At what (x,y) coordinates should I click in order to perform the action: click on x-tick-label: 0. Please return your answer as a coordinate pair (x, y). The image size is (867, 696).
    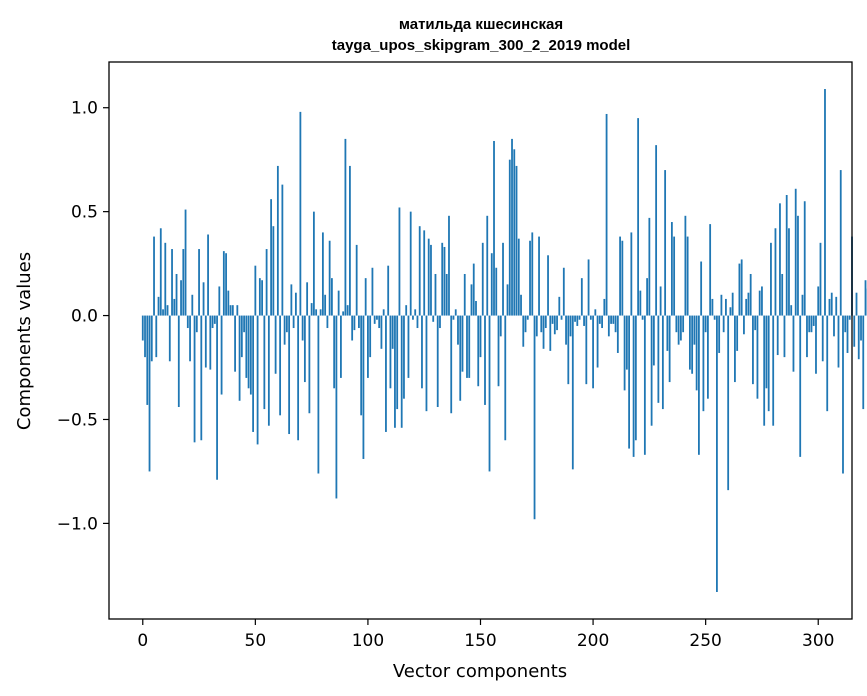
    Looking at the image, I should click on (142, 641).